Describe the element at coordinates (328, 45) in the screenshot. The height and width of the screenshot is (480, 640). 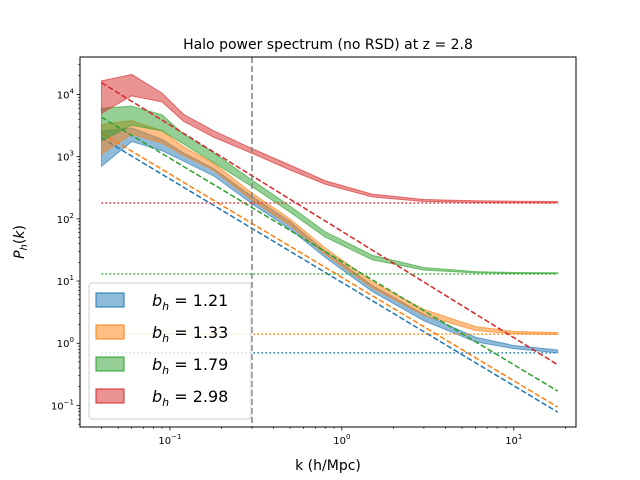
I see `chart-title: Halo power spectrum (no RSD) at z = 2.8` at that location.